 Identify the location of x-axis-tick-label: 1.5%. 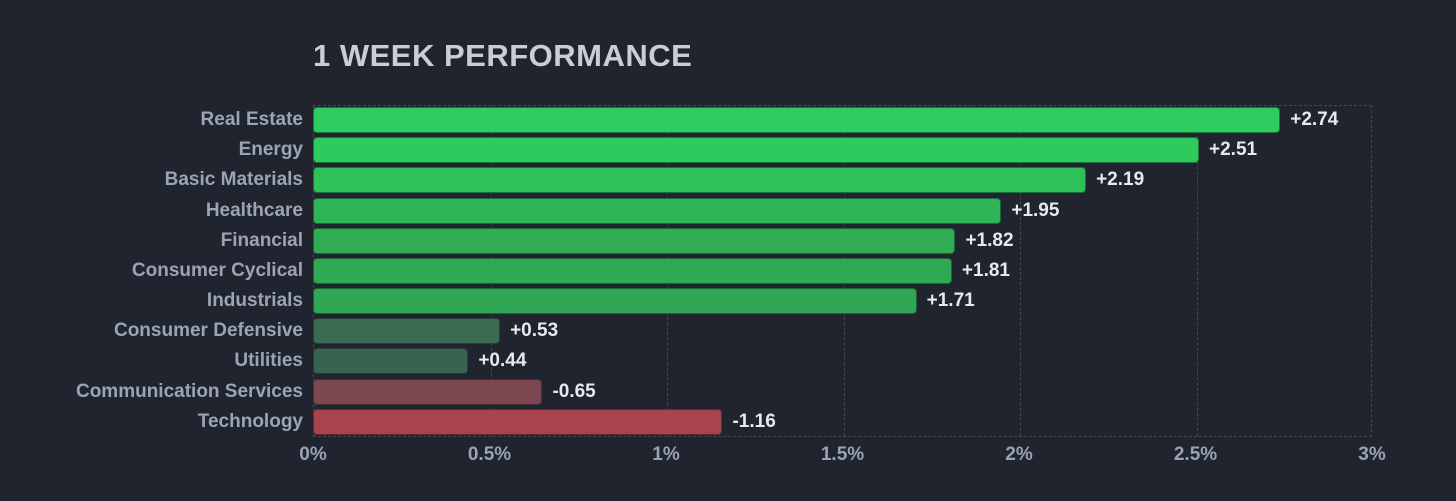
(842, 454).